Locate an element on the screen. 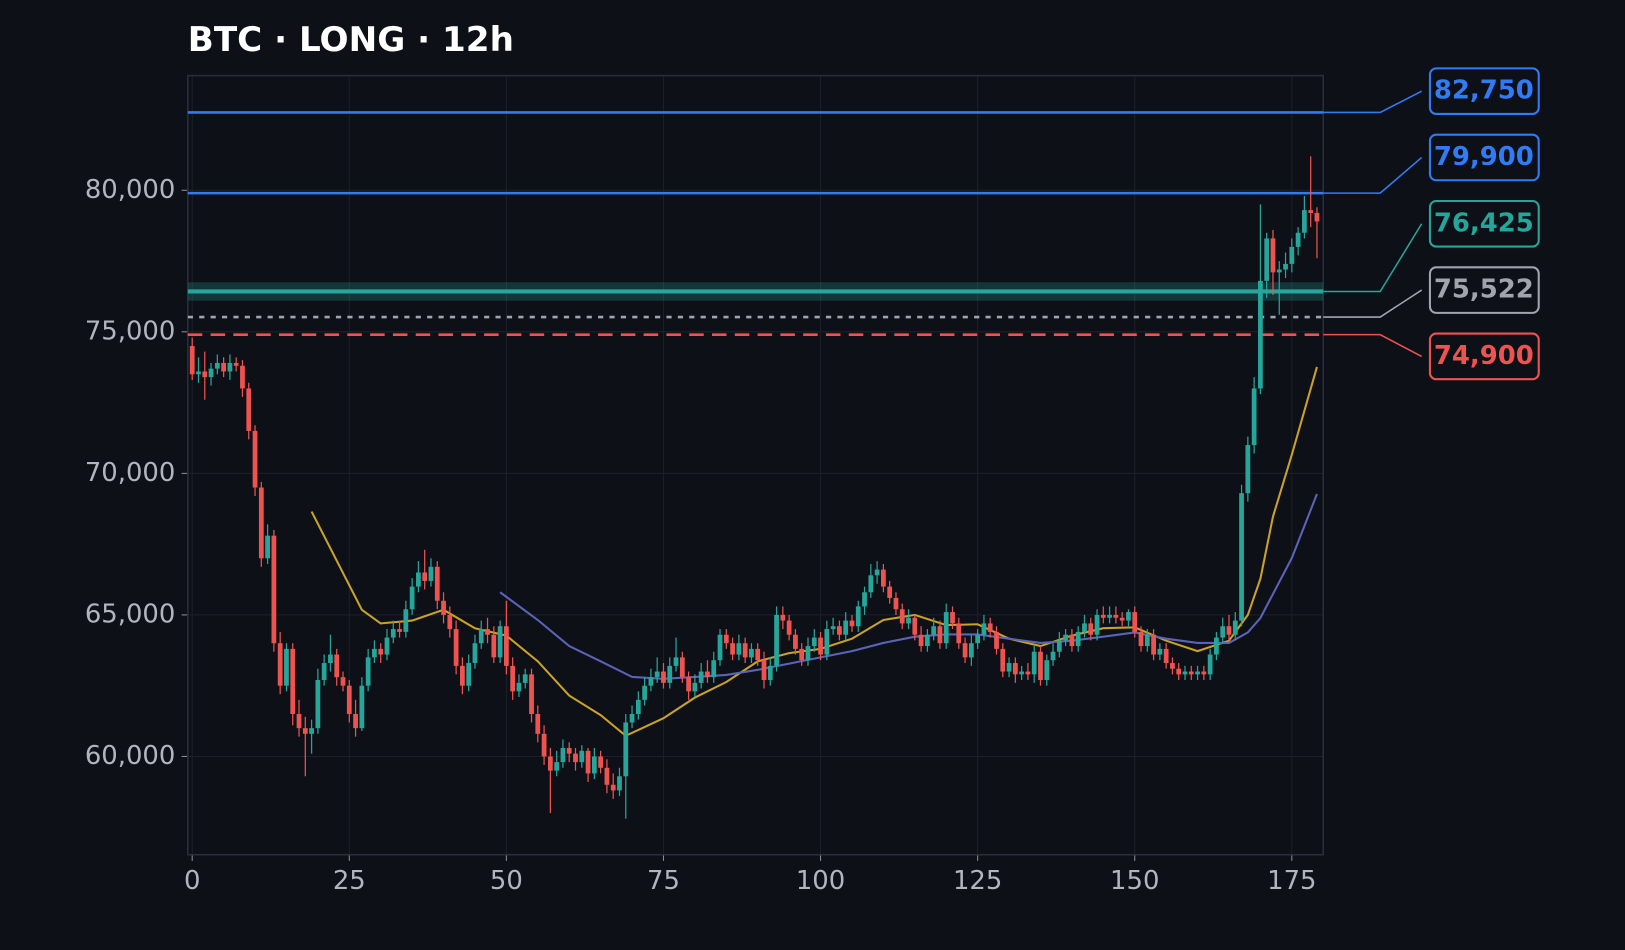 The width and height of the screenshot is (1625, 950). y-tick-label: 60,000 is located at coordinates (130, 756).